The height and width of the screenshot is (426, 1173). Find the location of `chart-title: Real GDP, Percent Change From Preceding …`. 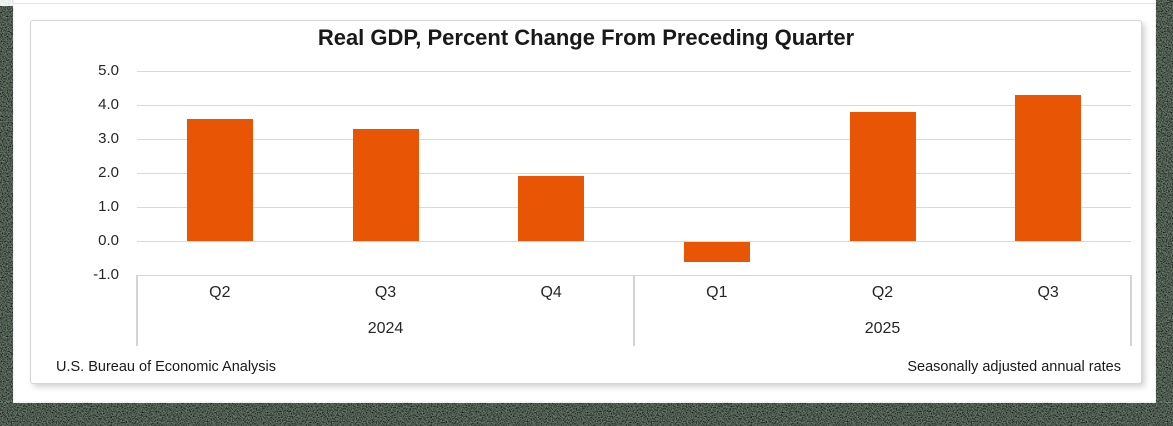

chart-title: Real GDP, Percent Change From Preceding … is located at coordinates (586, 37).